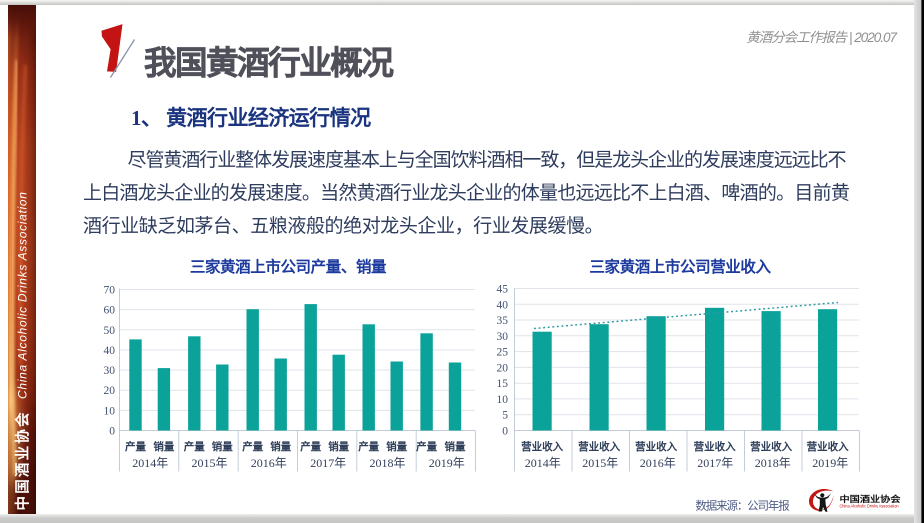  I want to click on svg-text: 35, so click(503, 321).